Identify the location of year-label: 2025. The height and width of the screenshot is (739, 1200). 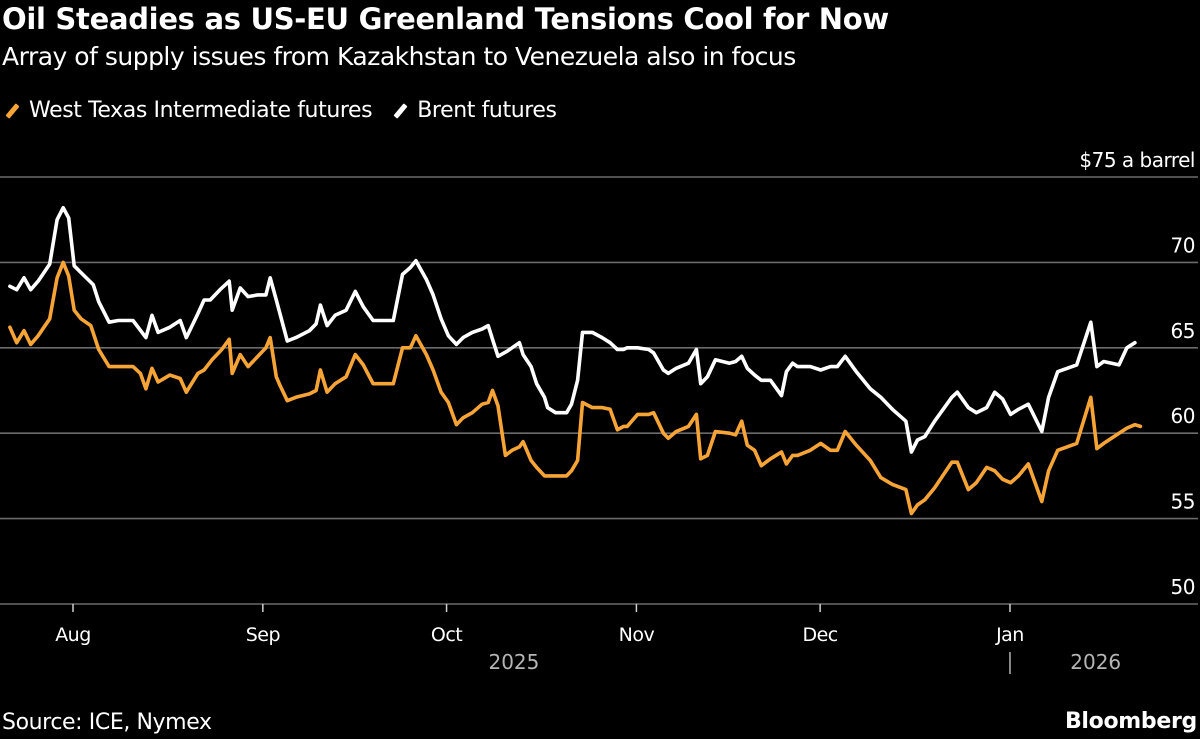
(513, 662).